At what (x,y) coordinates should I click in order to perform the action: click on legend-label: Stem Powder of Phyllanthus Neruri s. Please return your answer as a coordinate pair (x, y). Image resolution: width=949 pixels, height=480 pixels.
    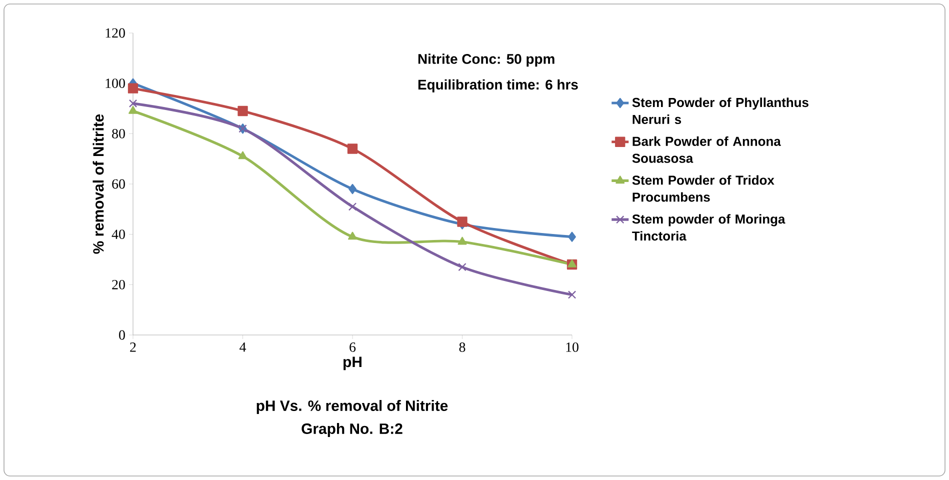
    Looking at the image, I should click on (720, 111).